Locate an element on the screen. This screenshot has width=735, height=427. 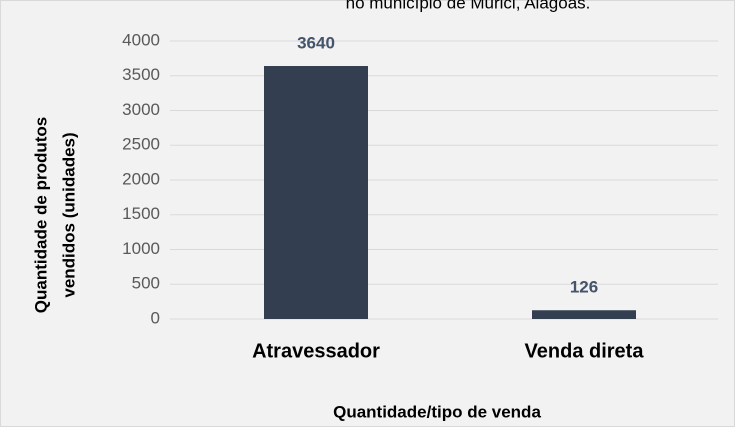
y-tick-label: 1500 is located at coordinates (141, 213).